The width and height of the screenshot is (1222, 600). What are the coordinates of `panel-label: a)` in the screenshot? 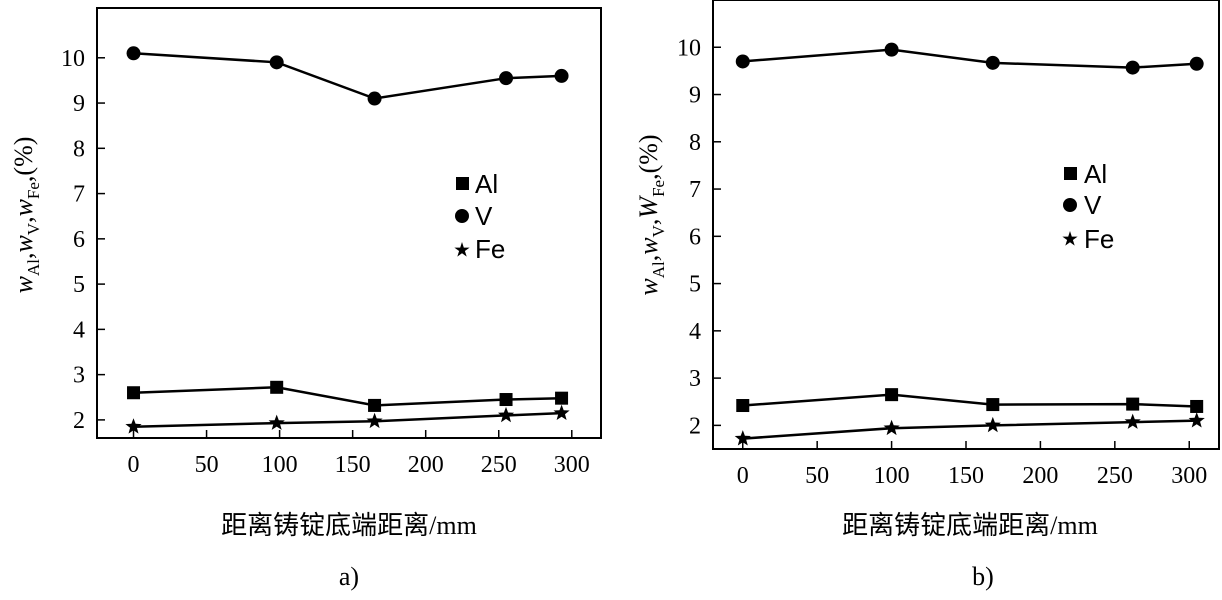 It's located at (349, 576).